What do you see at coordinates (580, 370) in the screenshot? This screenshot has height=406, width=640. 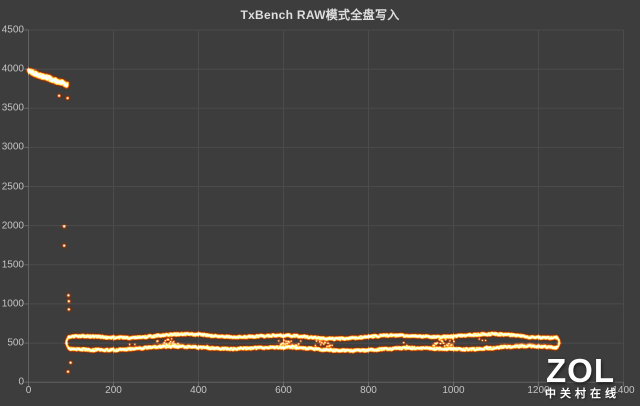 I see `zol-logo: ZOL` at bounding box center [580, 370].